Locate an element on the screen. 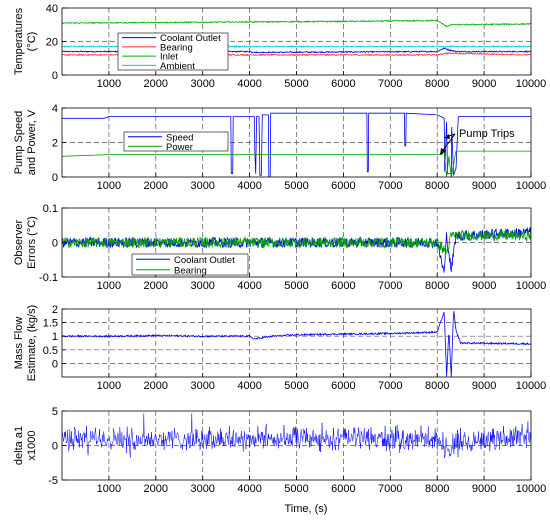 Image resolution: width=550 pixels, height=520 pixels. series-line-inlet is located at coordinates (296, 23).